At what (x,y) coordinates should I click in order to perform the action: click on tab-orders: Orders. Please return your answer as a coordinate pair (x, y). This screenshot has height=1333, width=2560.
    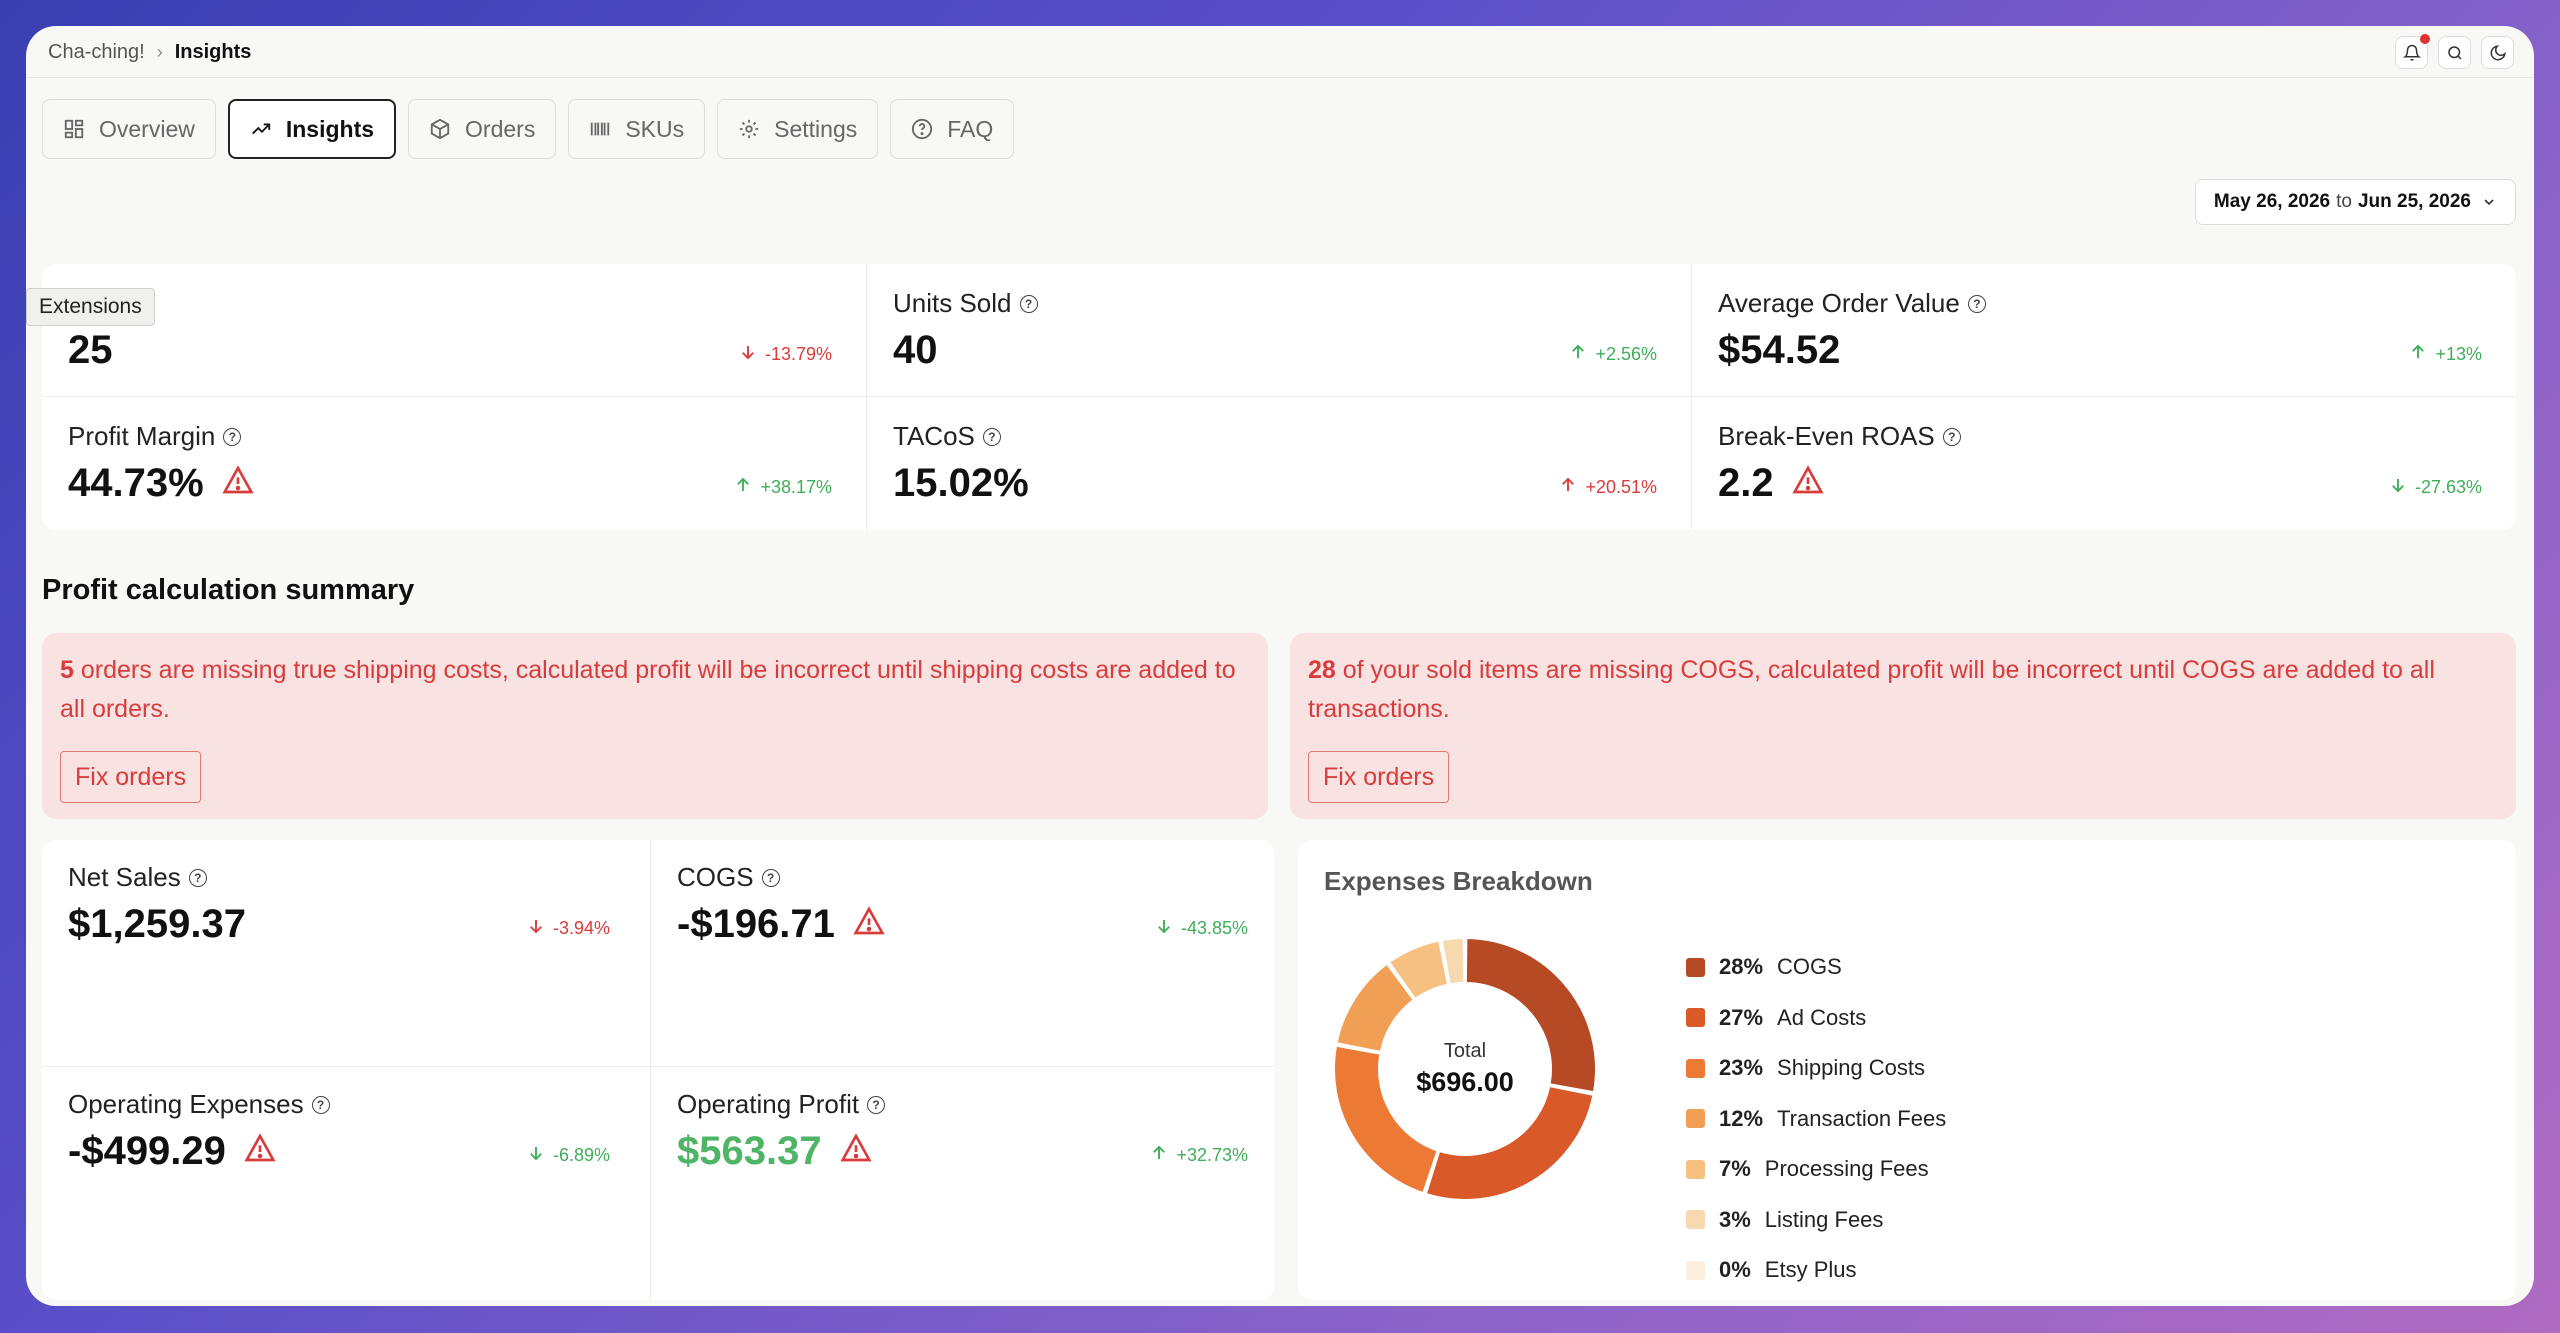
    Looking at the image, I should click on (482, 129).